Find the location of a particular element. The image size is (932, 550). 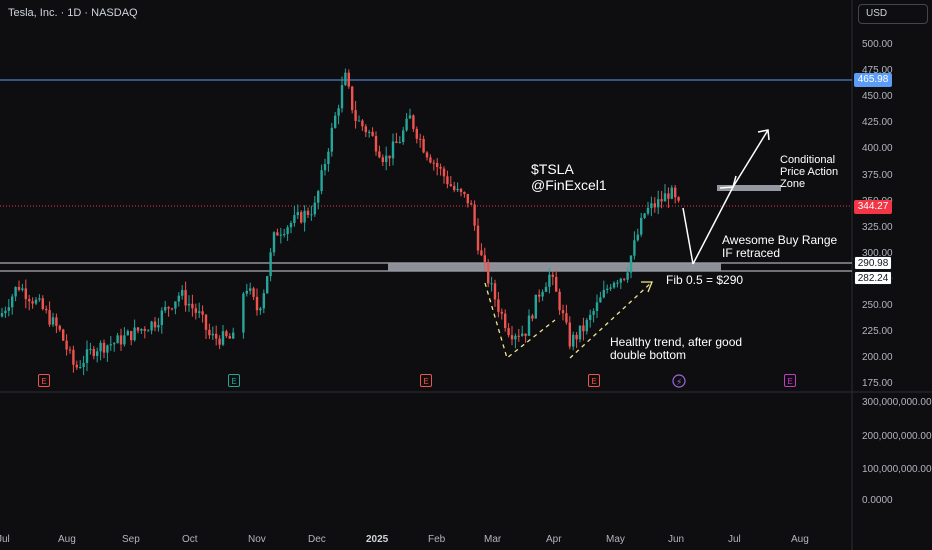

time-tick-label: Aug is located at coordinates (67, 539).